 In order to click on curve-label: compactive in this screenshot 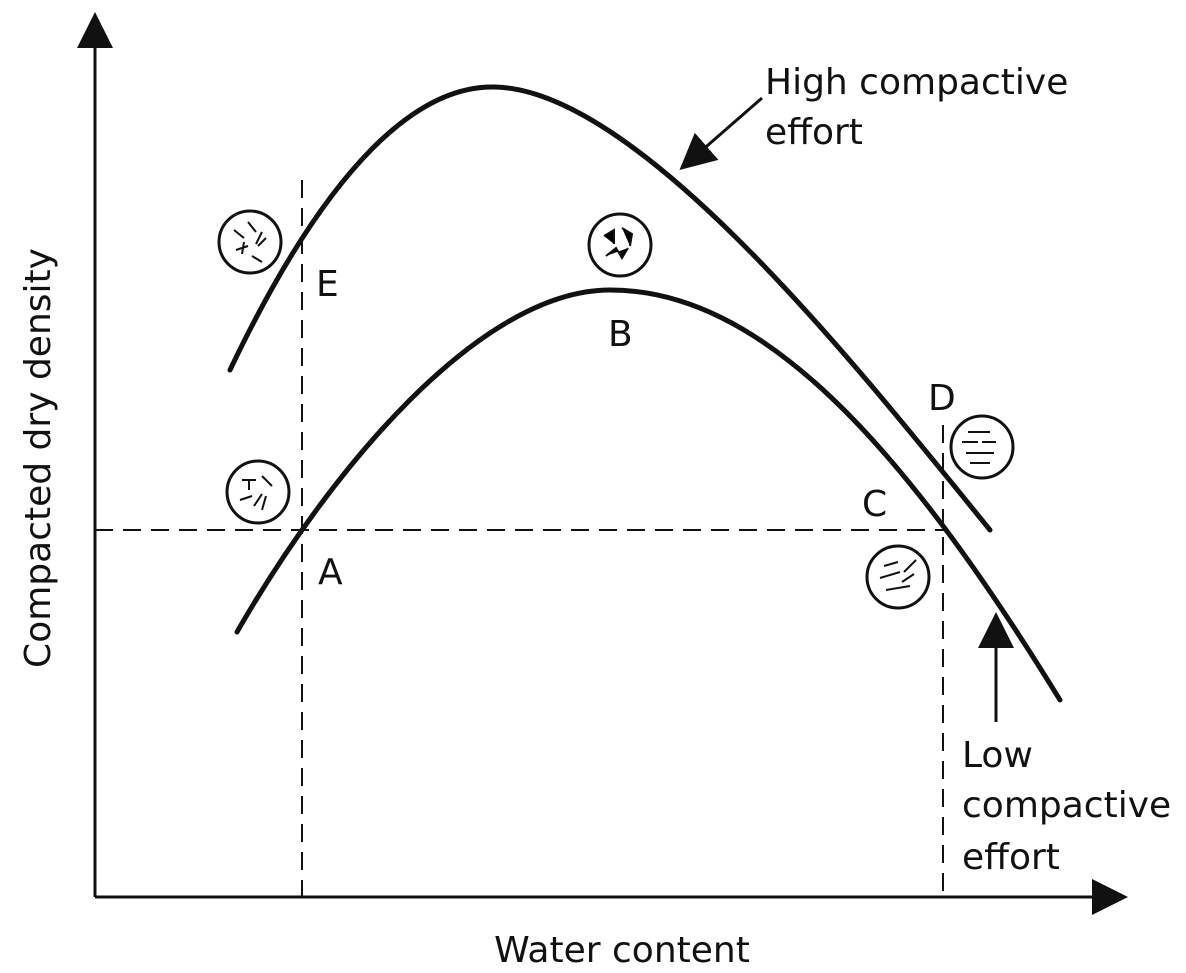, I will do `click(1066, 805)`.